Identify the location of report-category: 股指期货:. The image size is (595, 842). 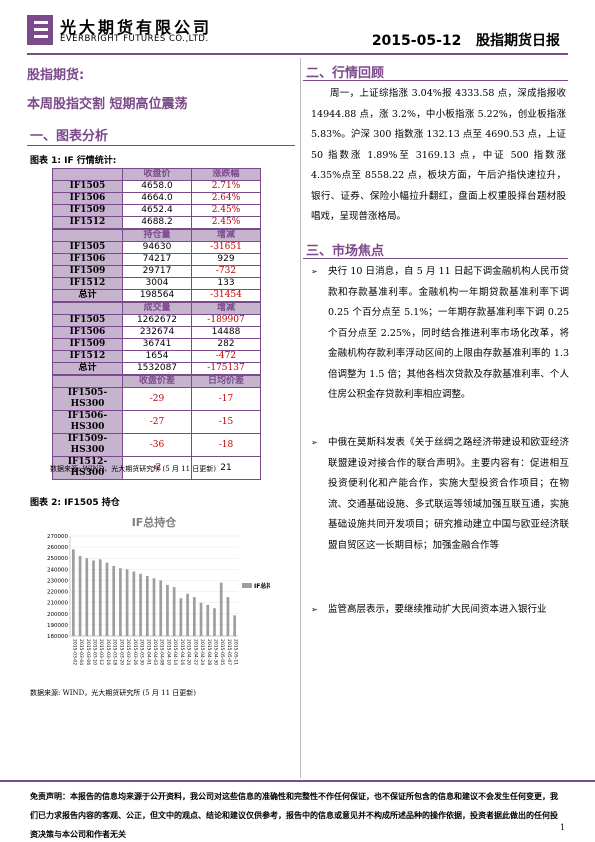
(56, 75).